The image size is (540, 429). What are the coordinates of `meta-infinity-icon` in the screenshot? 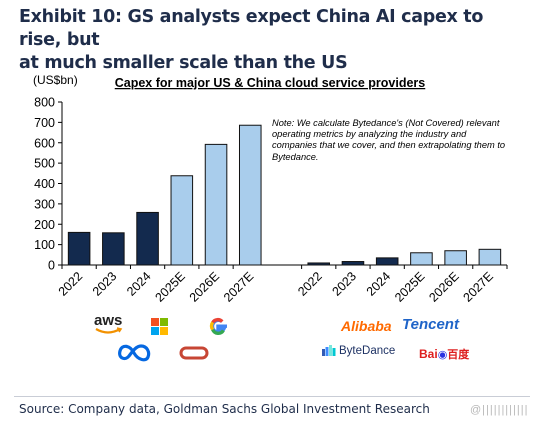 It's located at (134, 353).